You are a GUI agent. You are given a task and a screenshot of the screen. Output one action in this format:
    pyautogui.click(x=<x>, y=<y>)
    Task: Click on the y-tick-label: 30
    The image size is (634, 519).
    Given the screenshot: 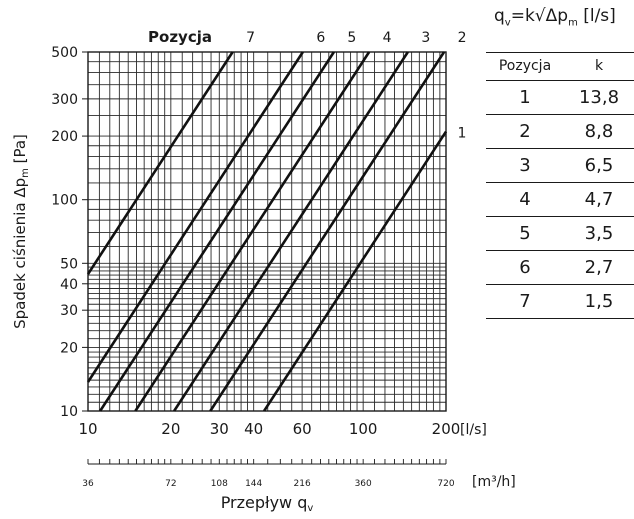 What is the action you would take?
    pyautogui.click(x=69, y=311)
    